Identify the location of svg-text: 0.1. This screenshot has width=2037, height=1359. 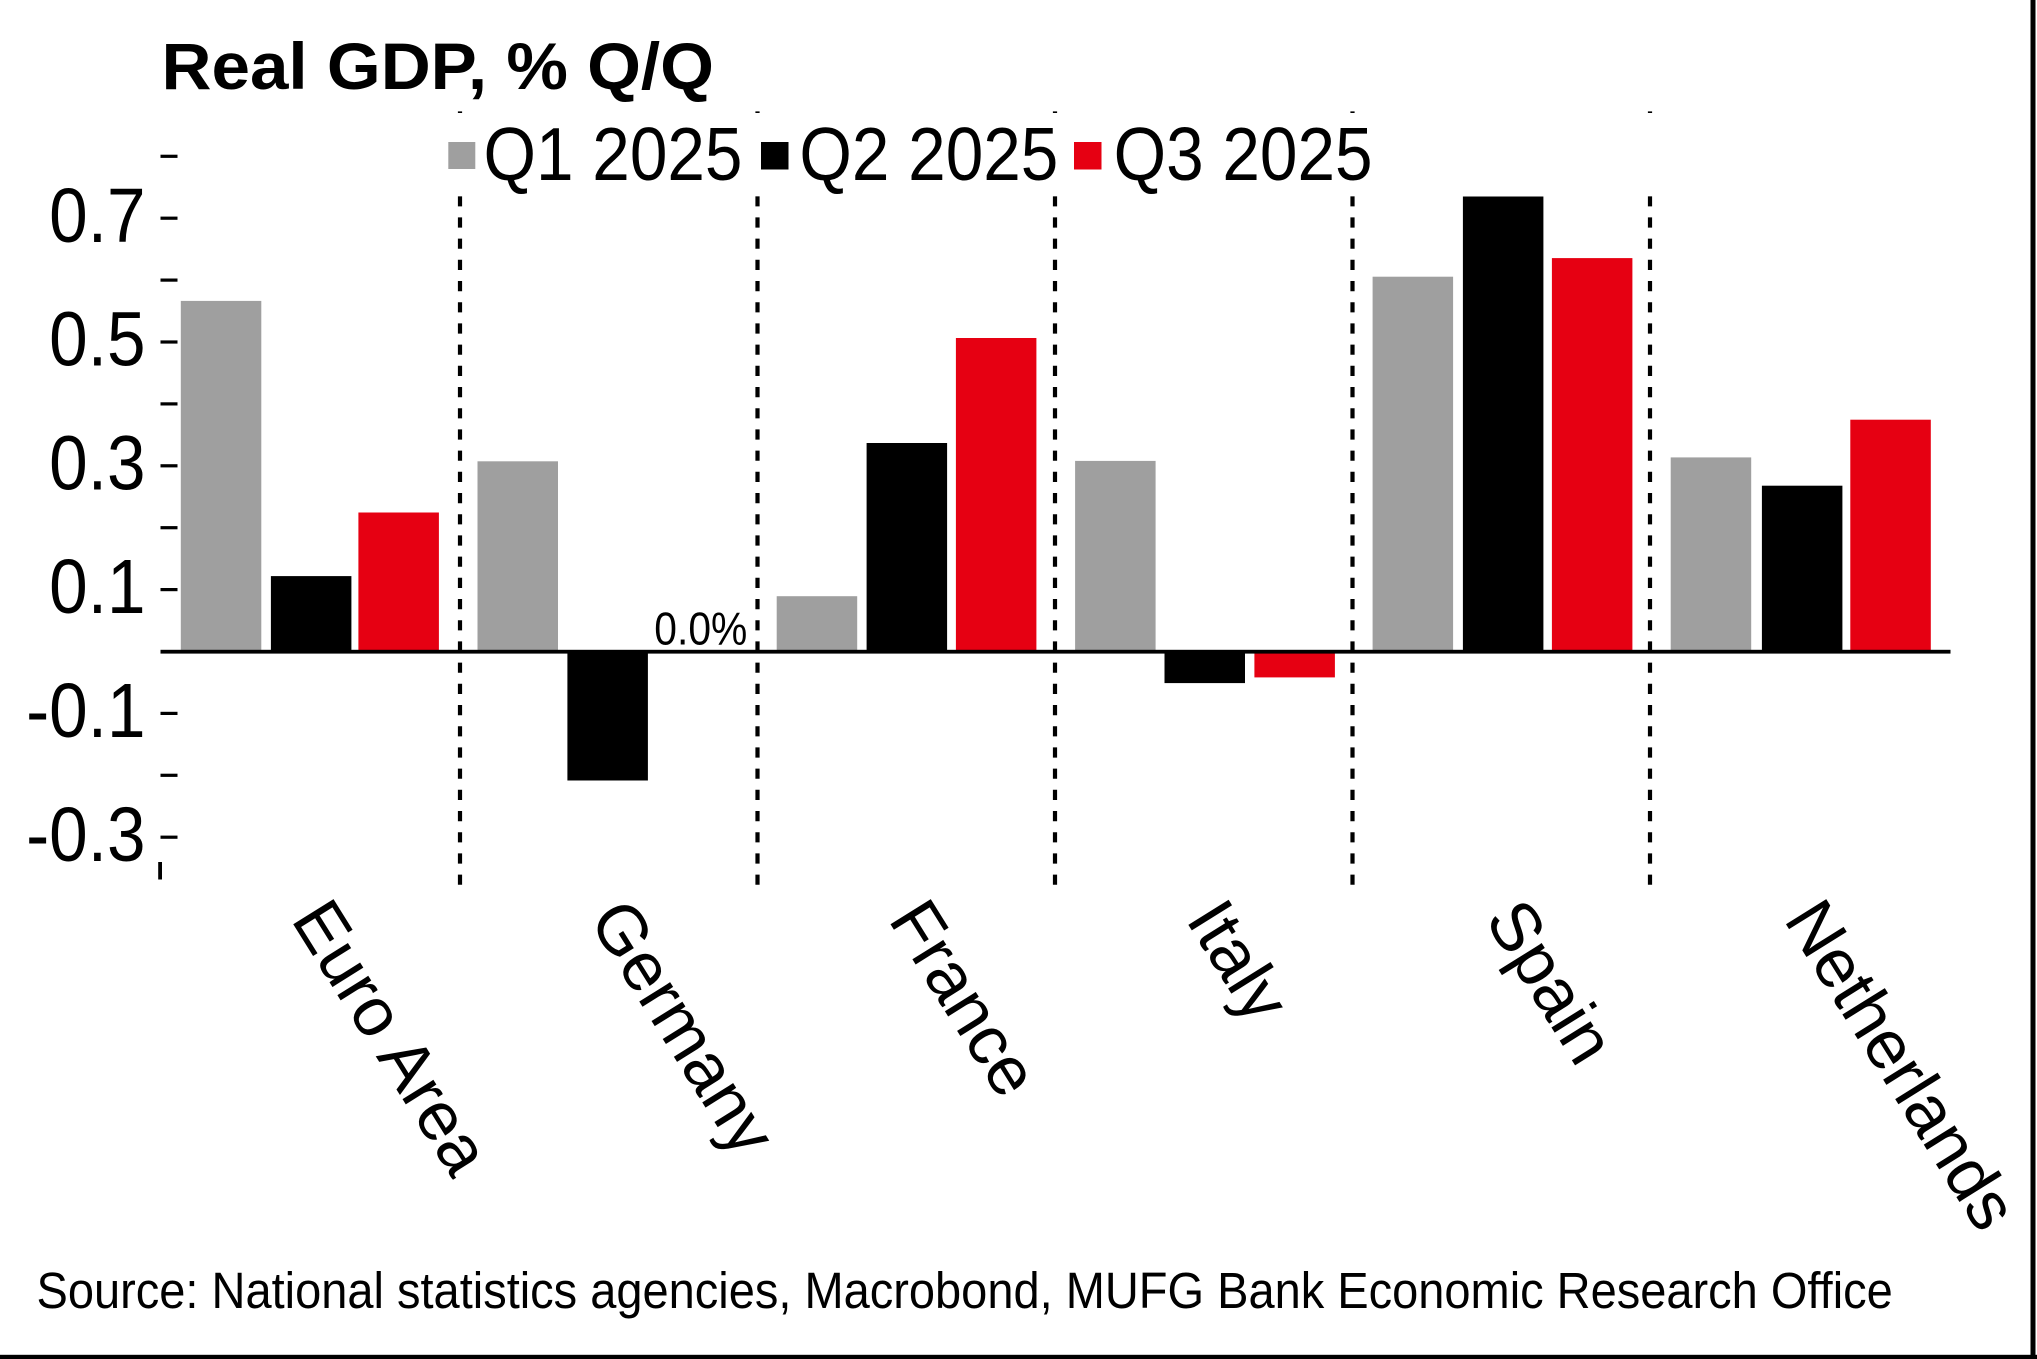
(97, 587).